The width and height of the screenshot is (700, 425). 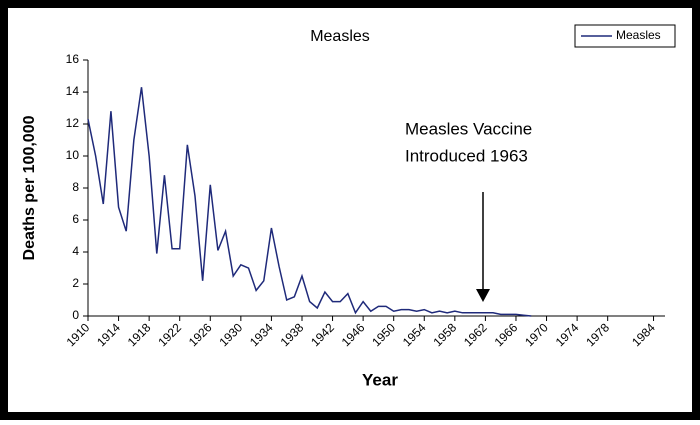 I want to click on chart-title: Measles, so click(x=340, y=36).